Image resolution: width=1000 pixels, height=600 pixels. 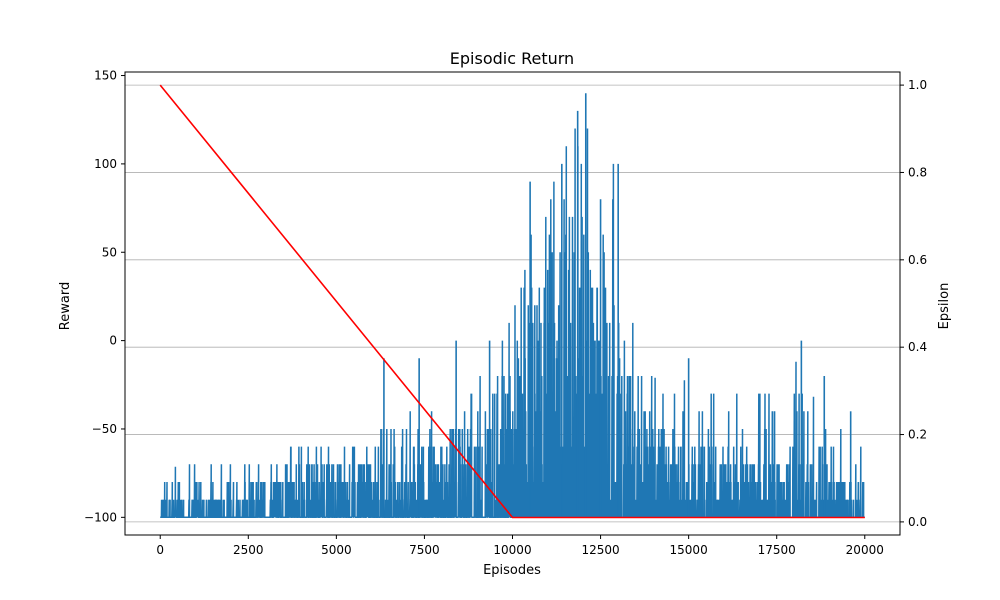 What do you see at coordinates (104, 429) in the screenshot?
I see `y-tick-label: −50` at bounding box center [104, 429].